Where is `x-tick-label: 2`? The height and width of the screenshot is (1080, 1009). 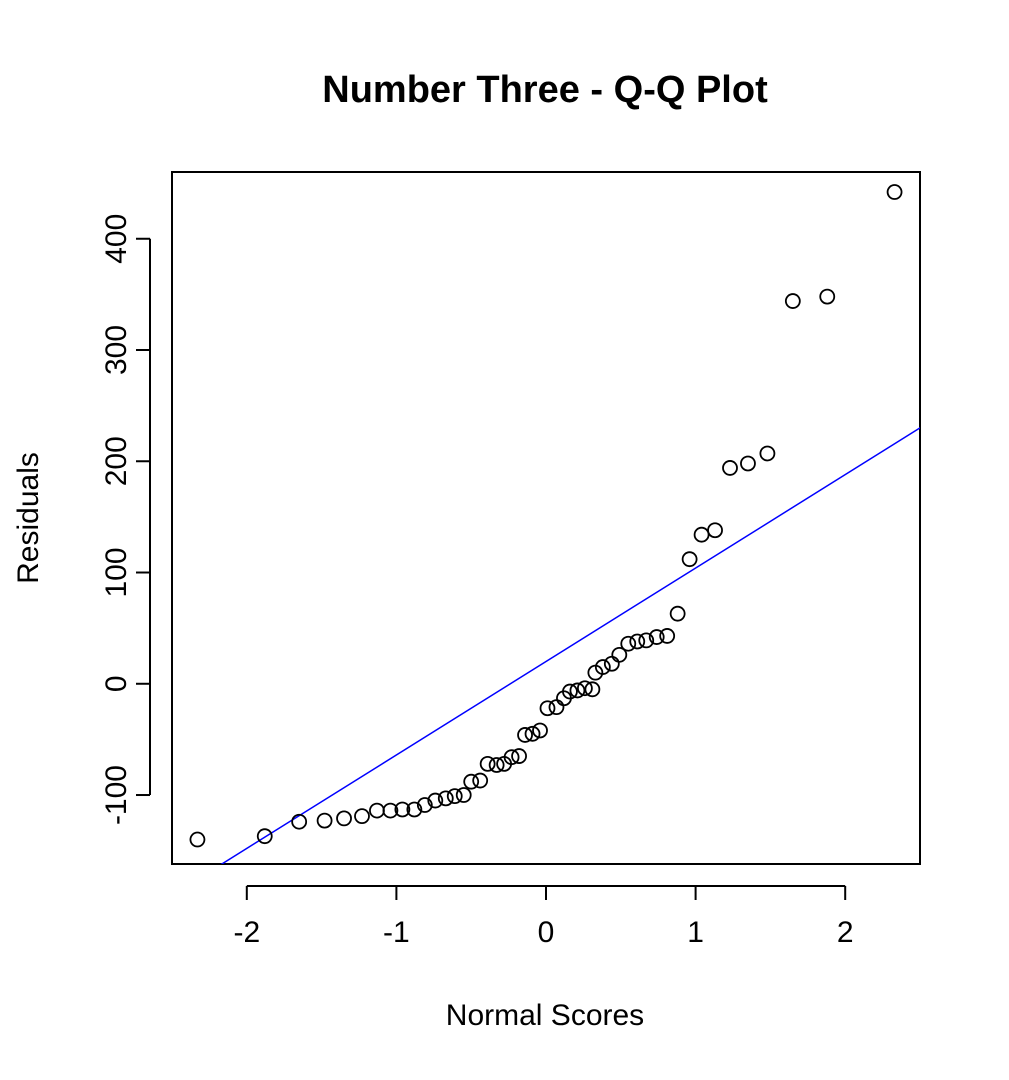 x-tick-label: 2 is located at coordinates (845, 932).